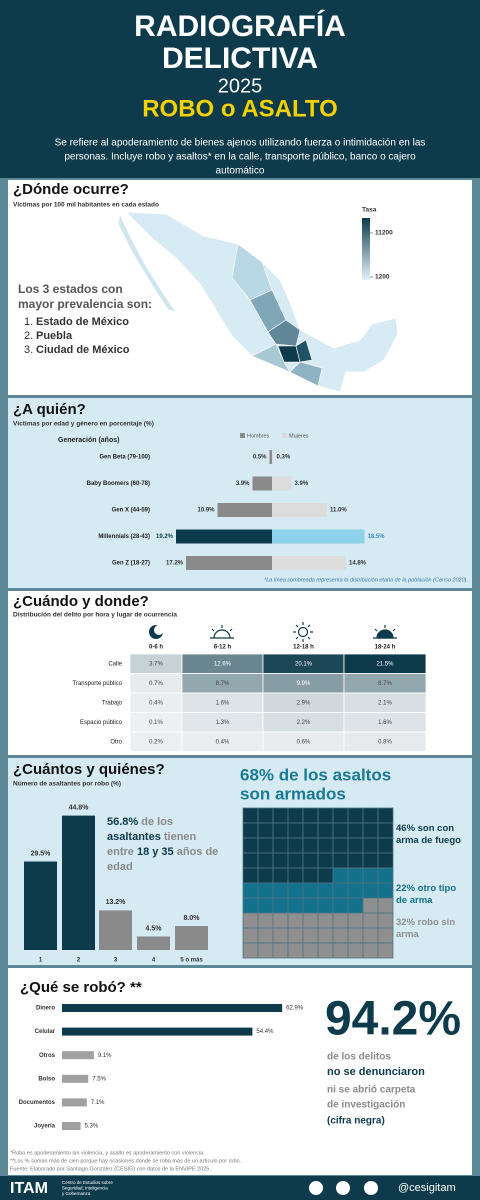 The height and width of the screenshot is (1200, 480). I want to click on topic: ROBO o ASALTO, so click(240, 108).